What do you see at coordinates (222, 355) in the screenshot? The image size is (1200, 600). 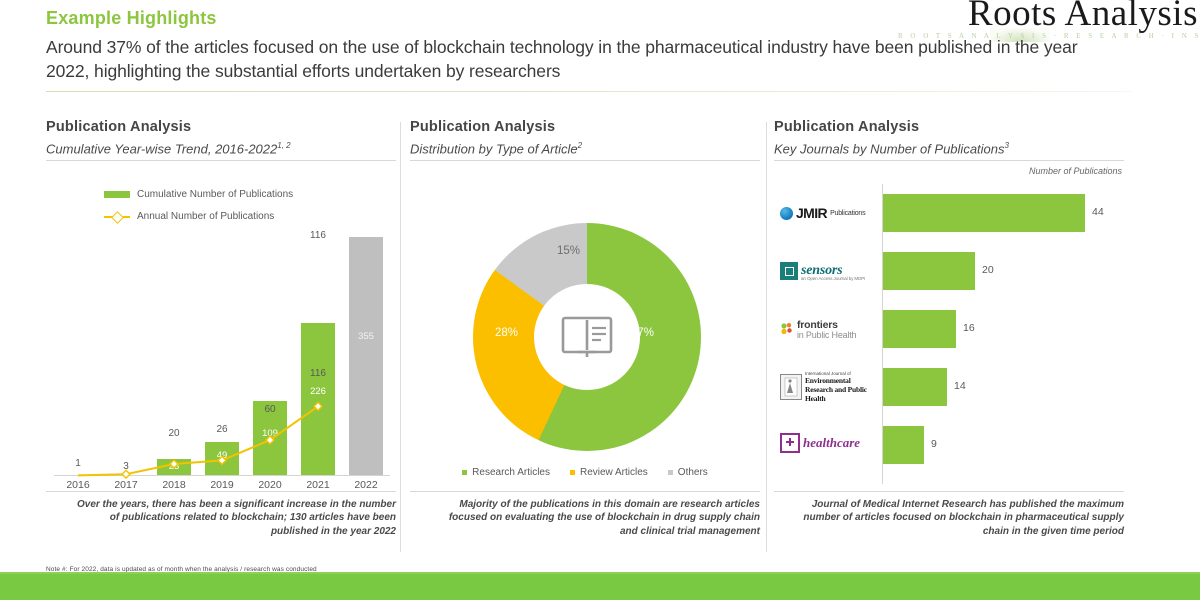 I see `combo-plot-area: 23 49 109 226` at bounding box center [222, 355].